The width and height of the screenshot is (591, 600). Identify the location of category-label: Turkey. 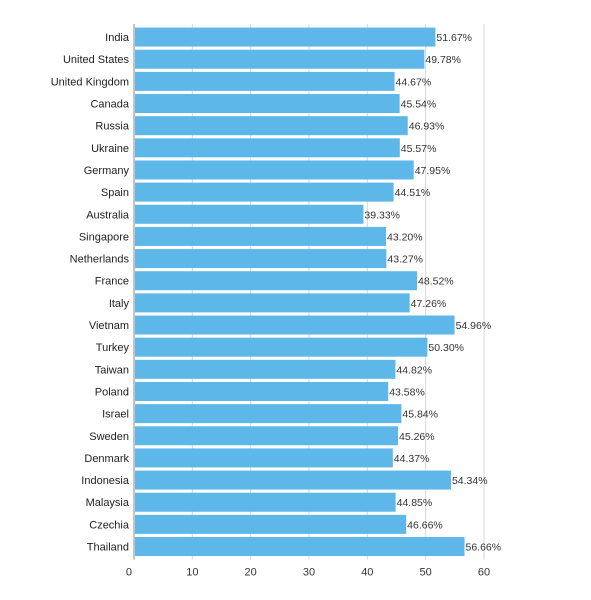
(113, 348).